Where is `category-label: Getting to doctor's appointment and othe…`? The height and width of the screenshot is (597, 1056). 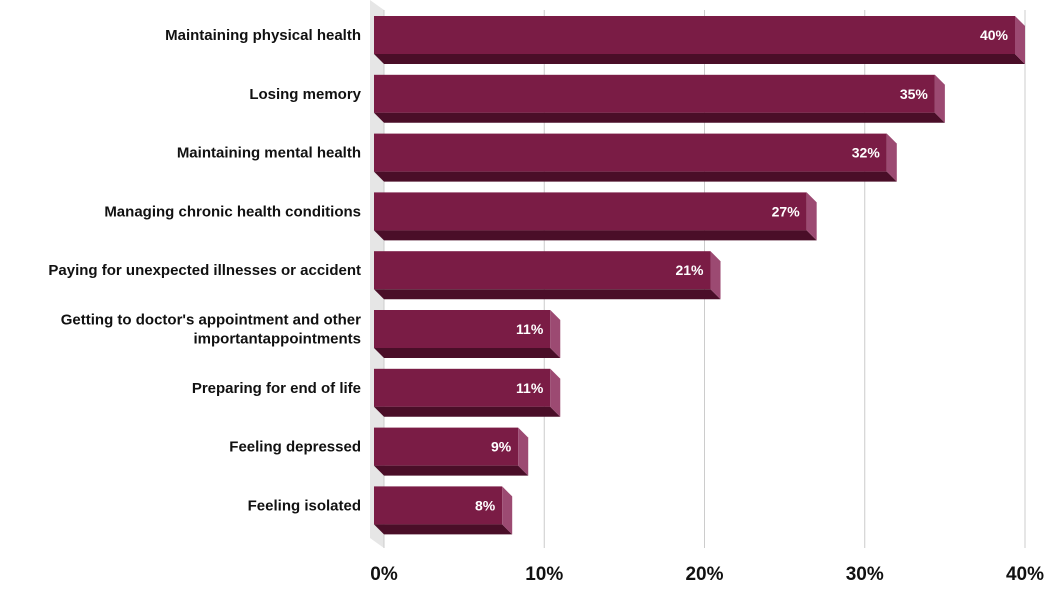
category-label: Getting to doctor's appointment and othe… is located at coordinates (211, 330).